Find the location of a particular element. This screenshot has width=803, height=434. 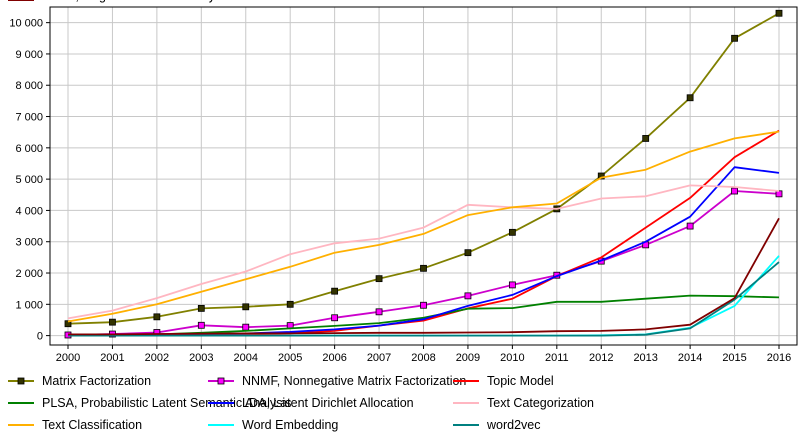

x-tick-label: 2001 is located at coordinates (112, 358).